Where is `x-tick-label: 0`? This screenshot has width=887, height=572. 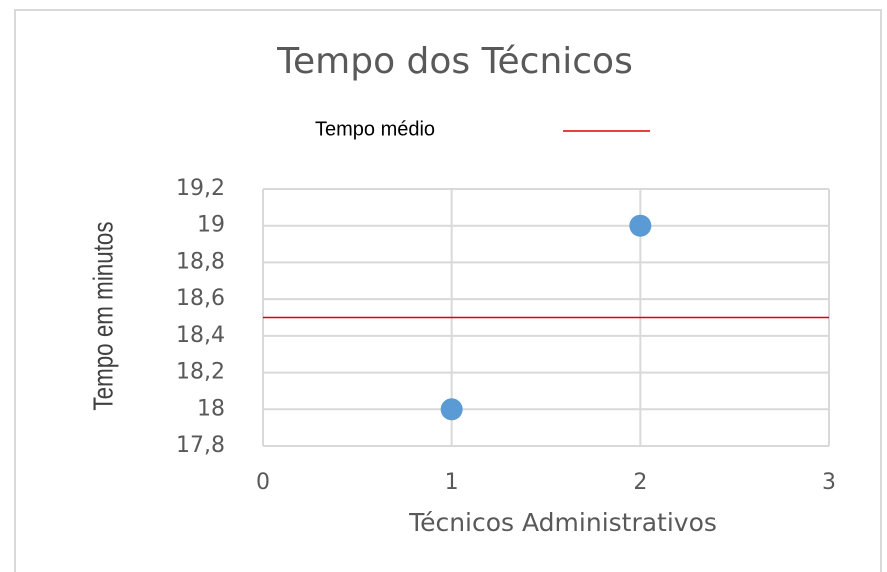
x-tick-label: 0 is located at coordinates (263, 482).